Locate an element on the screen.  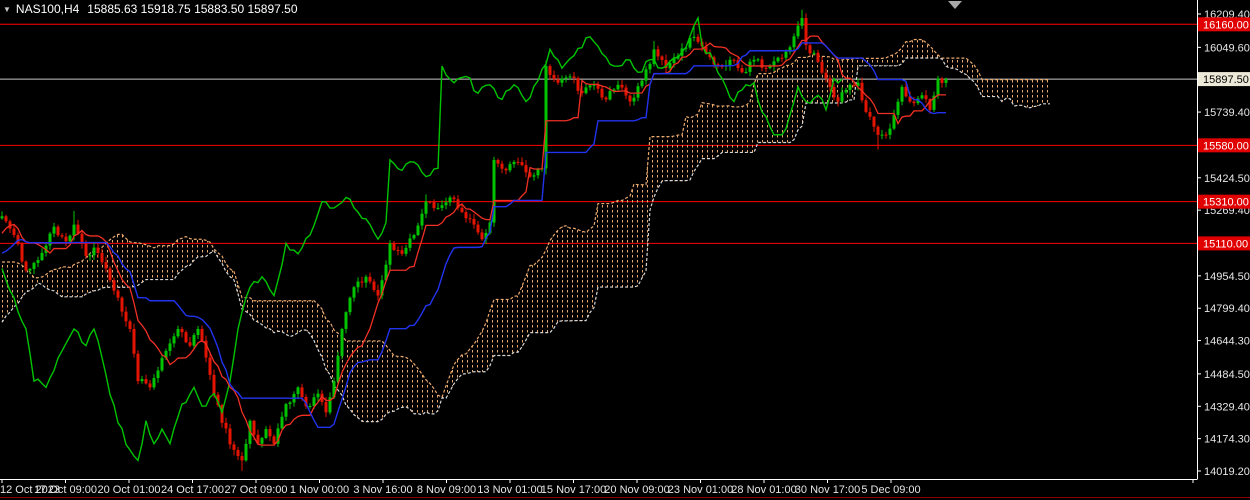
time-tick-label: 20 Oct 01:00 is located at coordinates (129, 490).